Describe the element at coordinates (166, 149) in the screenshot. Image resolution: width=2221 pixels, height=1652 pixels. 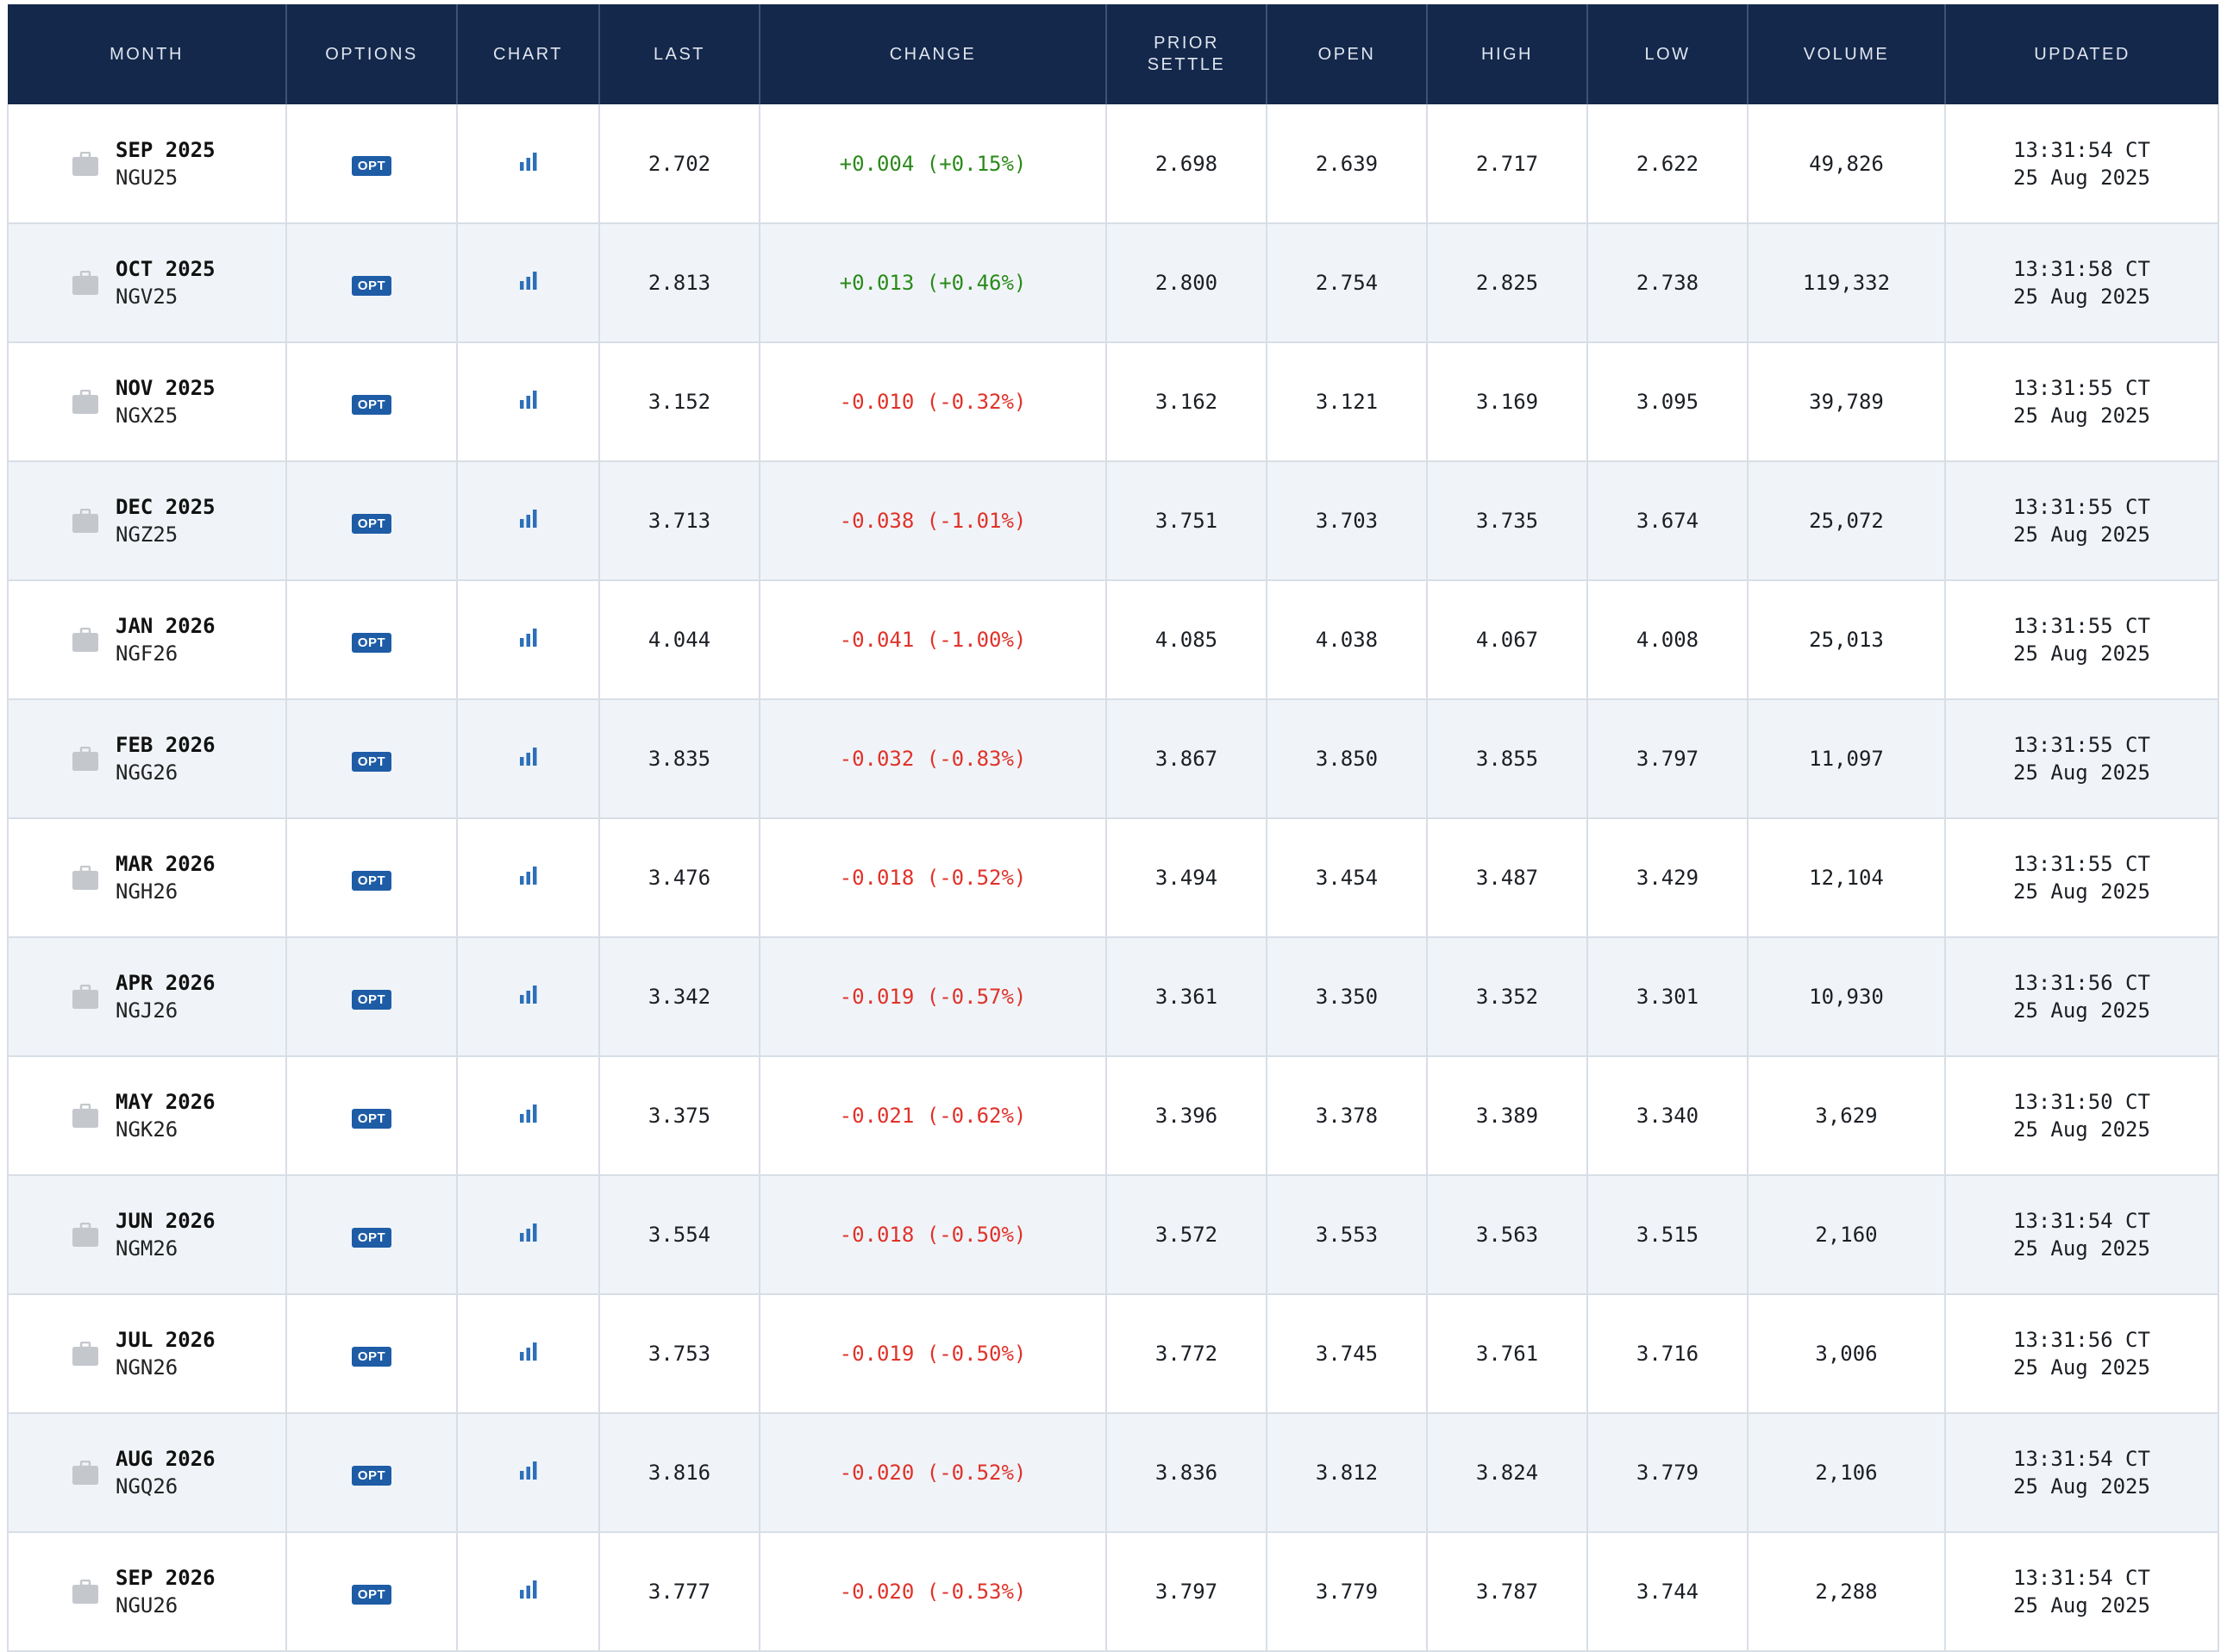
I see `contract-month: SEP 2025` at that location.